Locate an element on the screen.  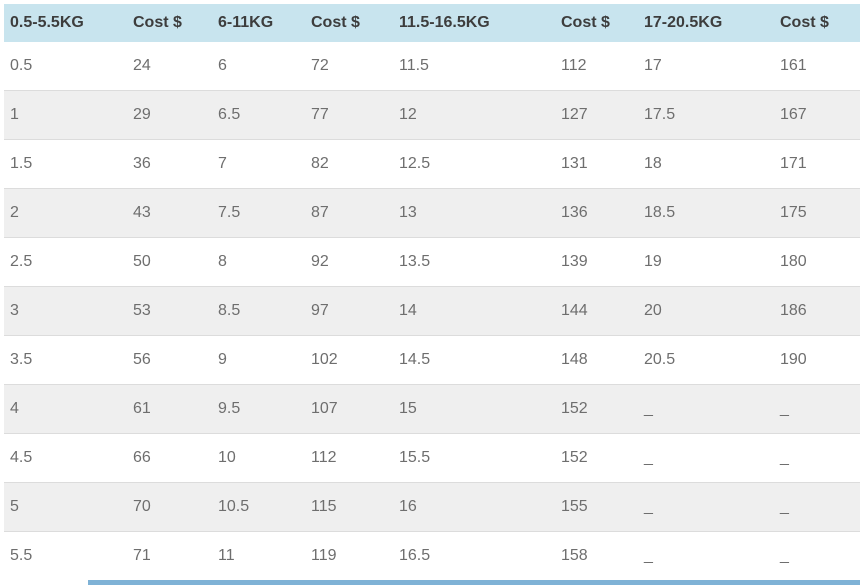
horizontal-scrollbar-thumb is located at coordinates (474, 582).